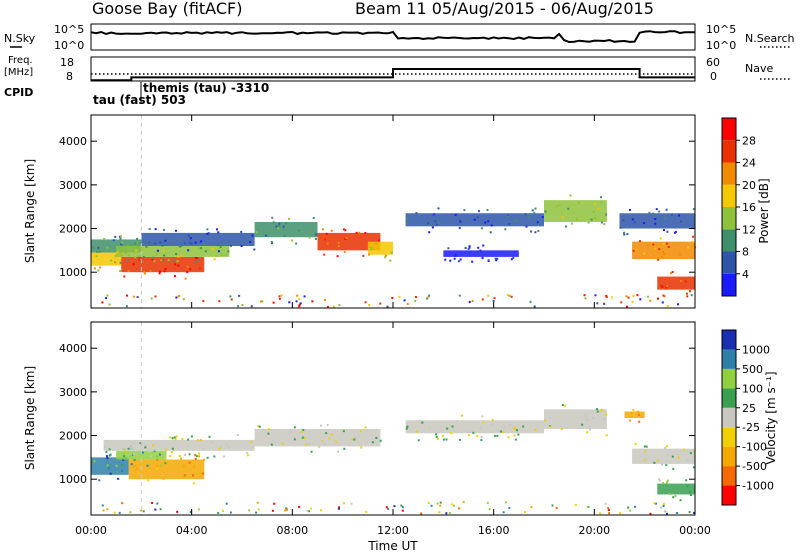 This screenshot has width=800, height=554. What do you see at coordinates (752, 369) in the screenshot?
I see `colorbar-tick-label: 500` at bounding box center [752, 369].